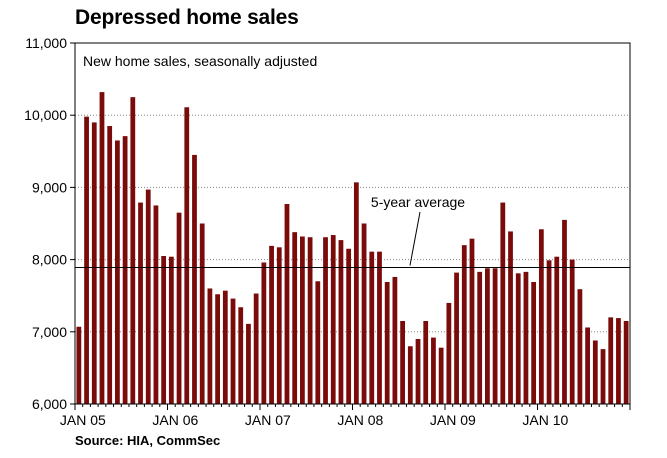 This screenshot has width=667, height=458. I want to click on y-tick-label: 7,000, so click(49, 332).